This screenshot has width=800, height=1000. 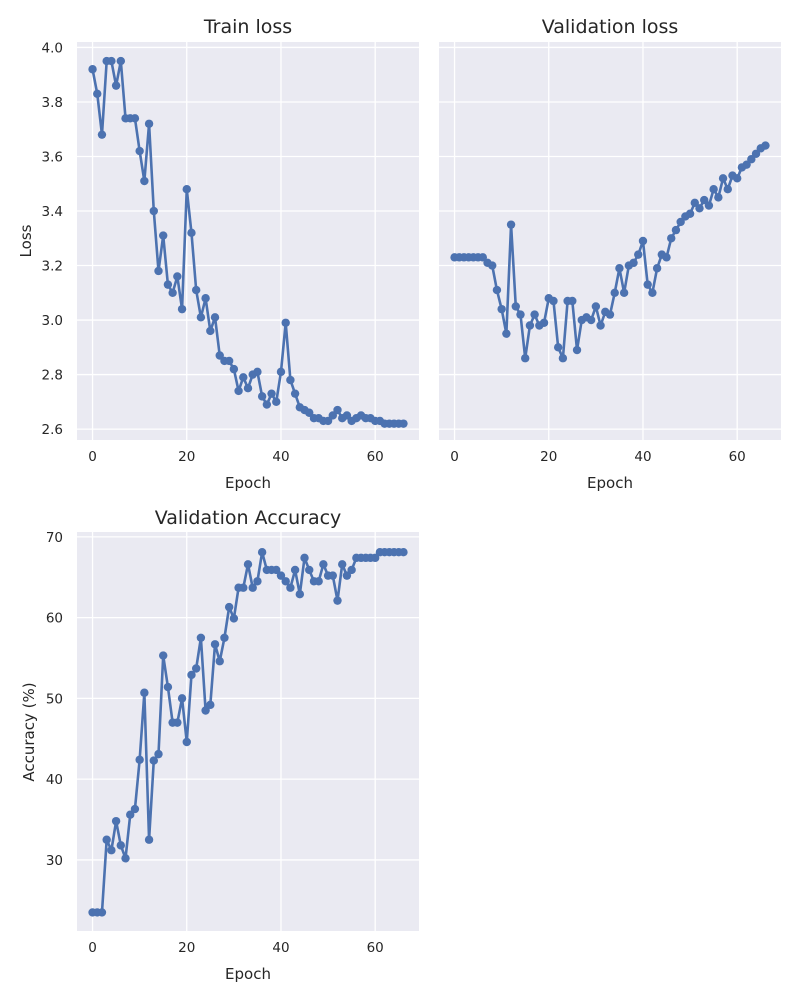 I want to click on y-tick-label: 3.6, so click(x=52, y=157).